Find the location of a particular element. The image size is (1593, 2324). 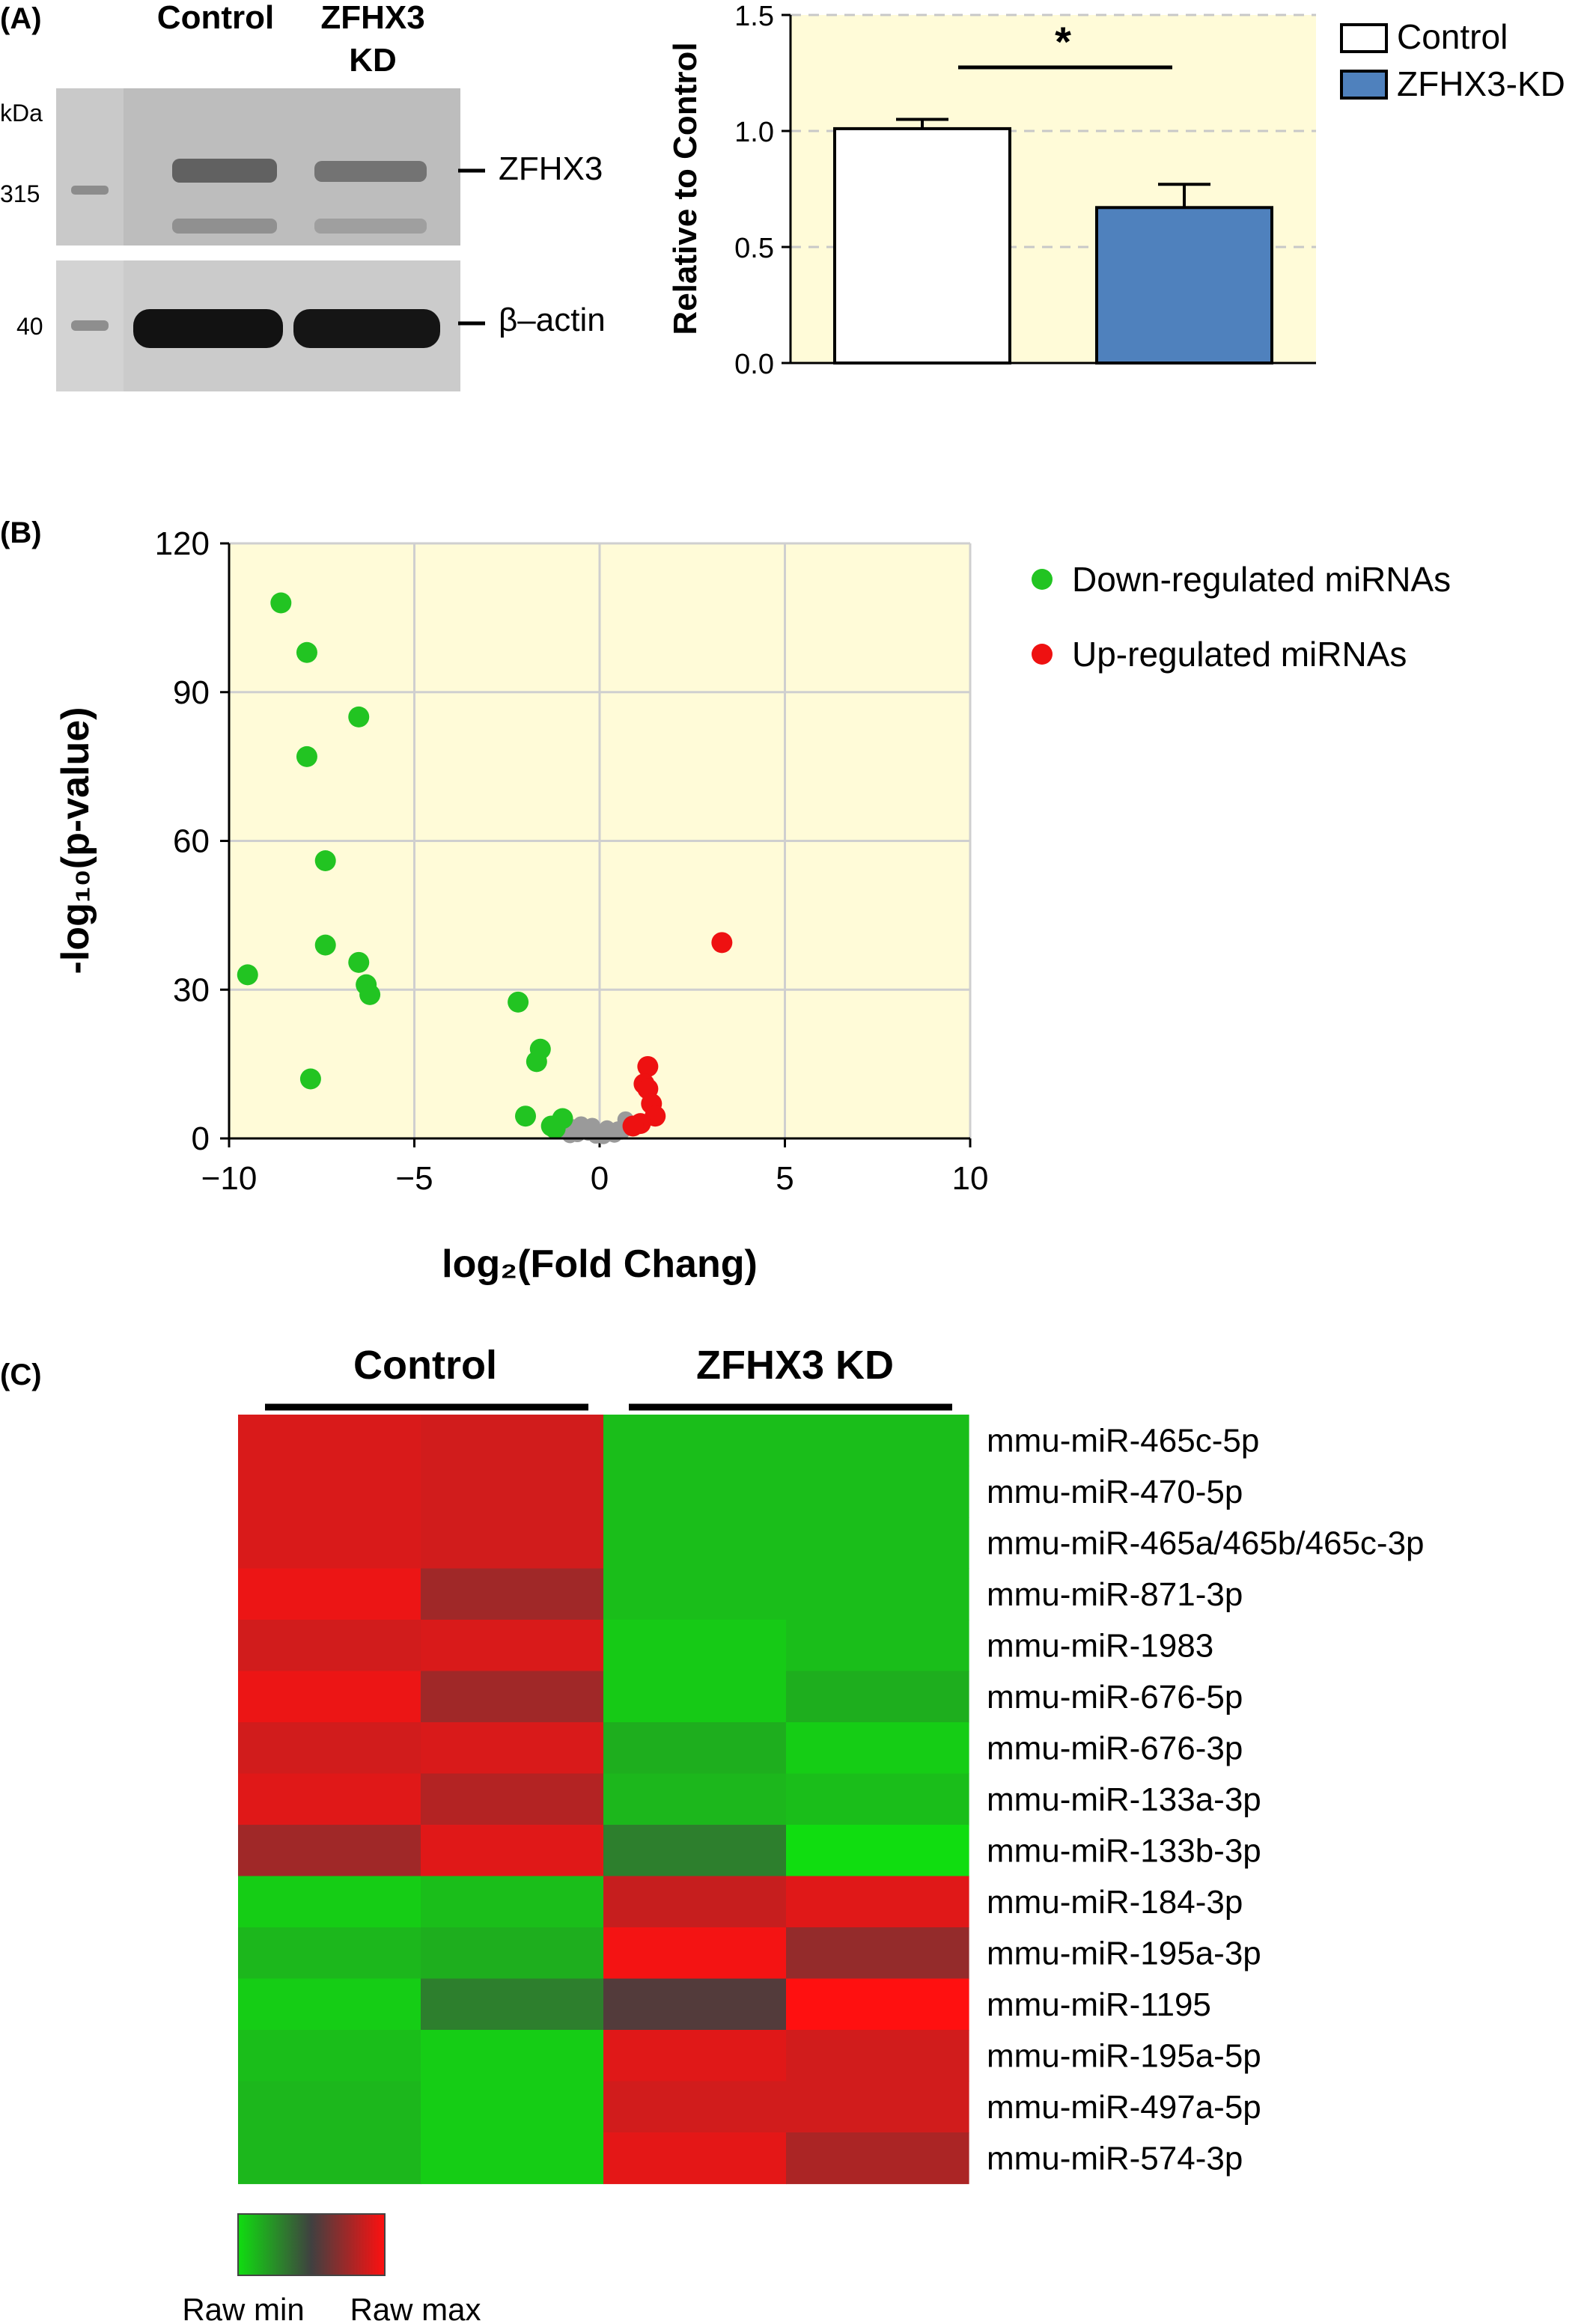

volcano-x-tick-label: 5 is located at coordinates (785, 1179).